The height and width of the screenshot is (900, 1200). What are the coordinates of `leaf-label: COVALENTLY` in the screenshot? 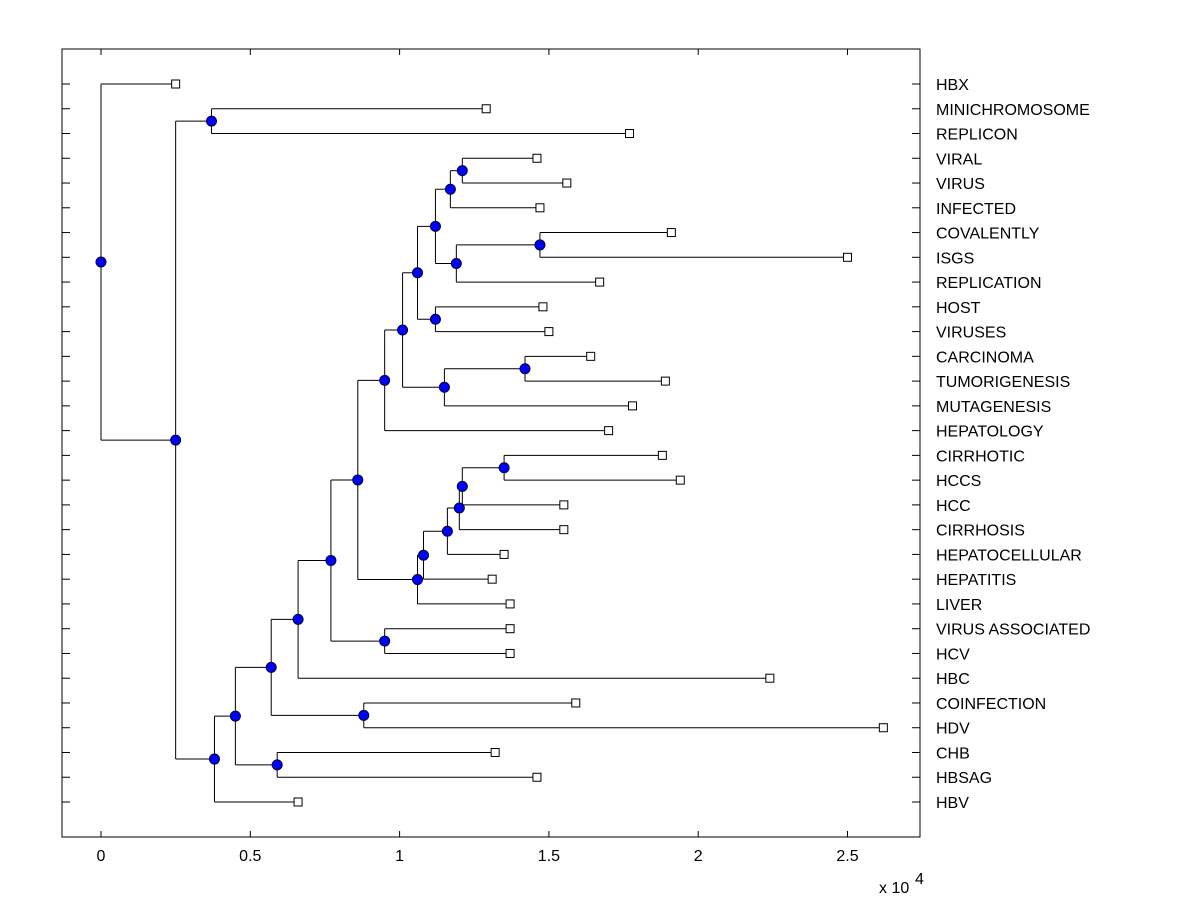 It's located at (988, 234).